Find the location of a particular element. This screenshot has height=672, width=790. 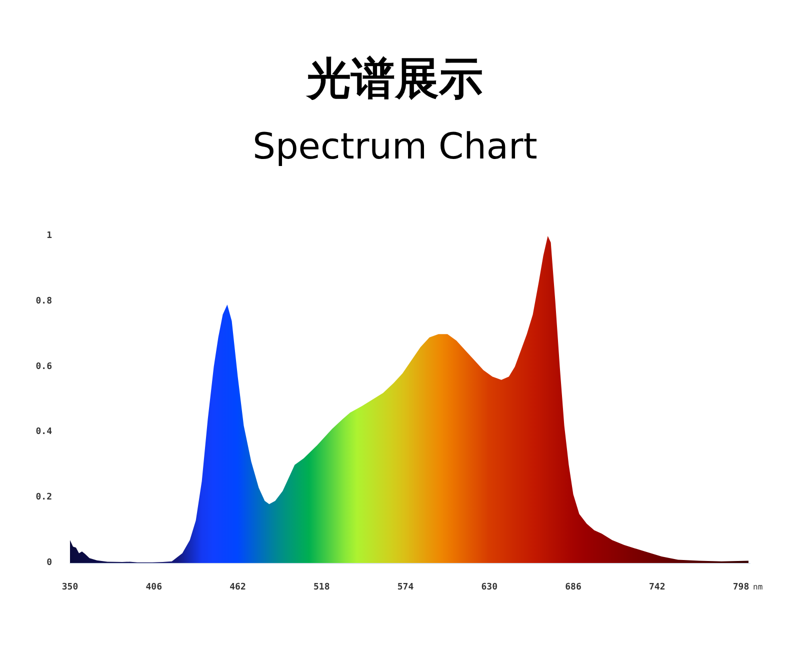

x-tick-label: 406 is located at coordinates (154, 587).